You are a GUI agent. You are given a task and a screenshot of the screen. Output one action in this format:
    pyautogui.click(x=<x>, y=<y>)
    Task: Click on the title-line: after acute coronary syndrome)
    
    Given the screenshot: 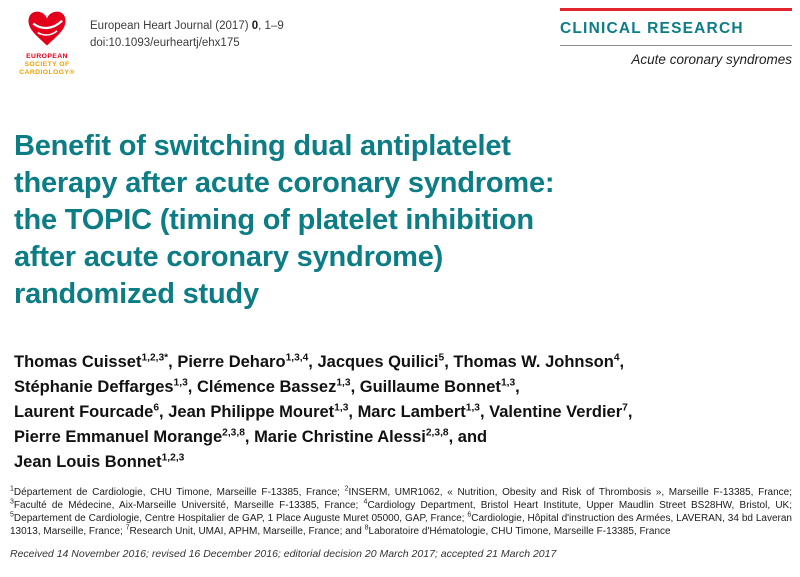 What is the action you would take?
    pyautogui.click(x=229, y=257)
    